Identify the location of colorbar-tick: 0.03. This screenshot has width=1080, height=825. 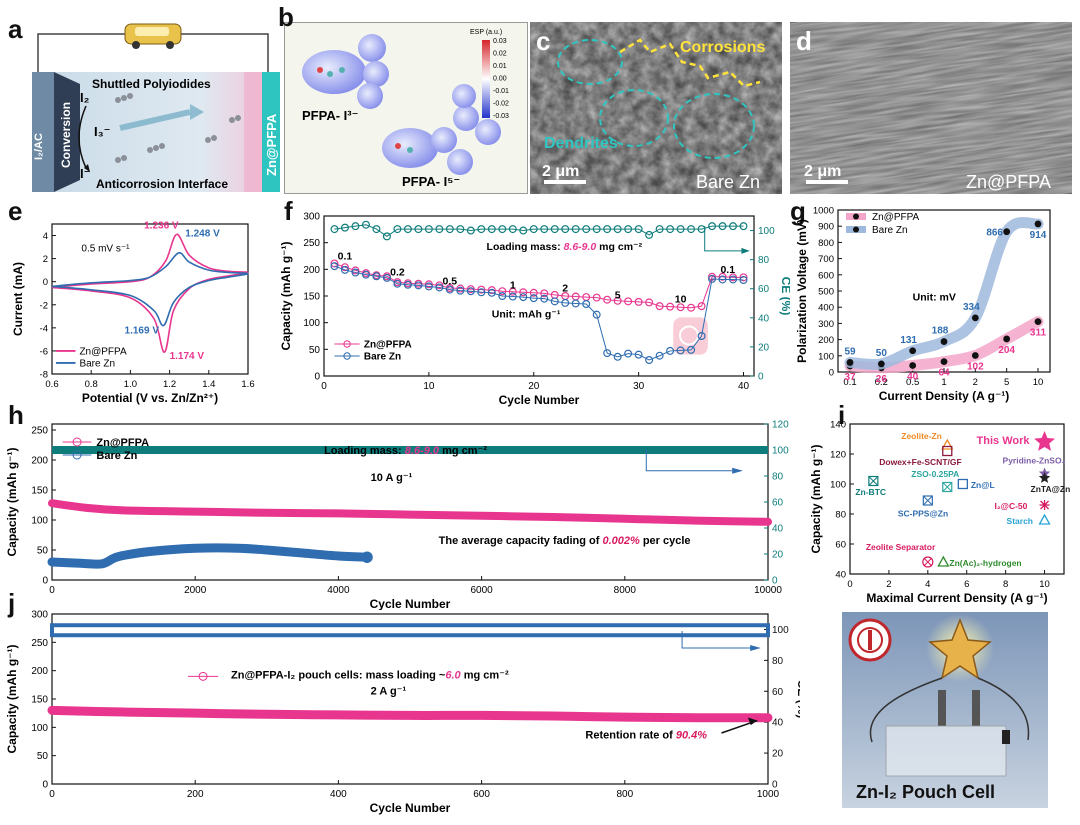
(500, 41).